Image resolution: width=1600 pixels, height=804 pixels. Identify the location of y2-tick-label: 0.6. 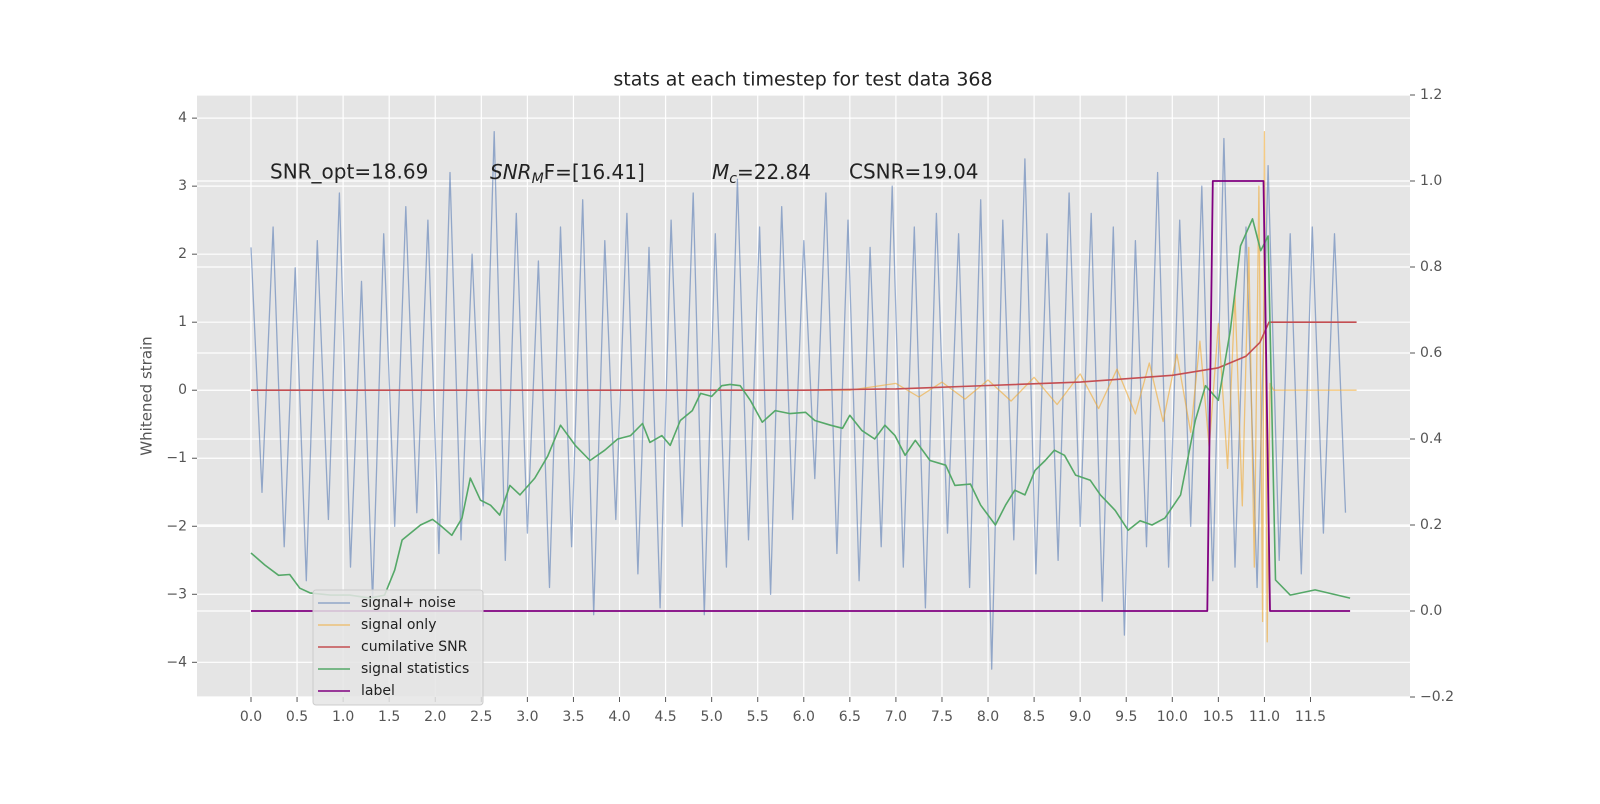
(1431, 353).